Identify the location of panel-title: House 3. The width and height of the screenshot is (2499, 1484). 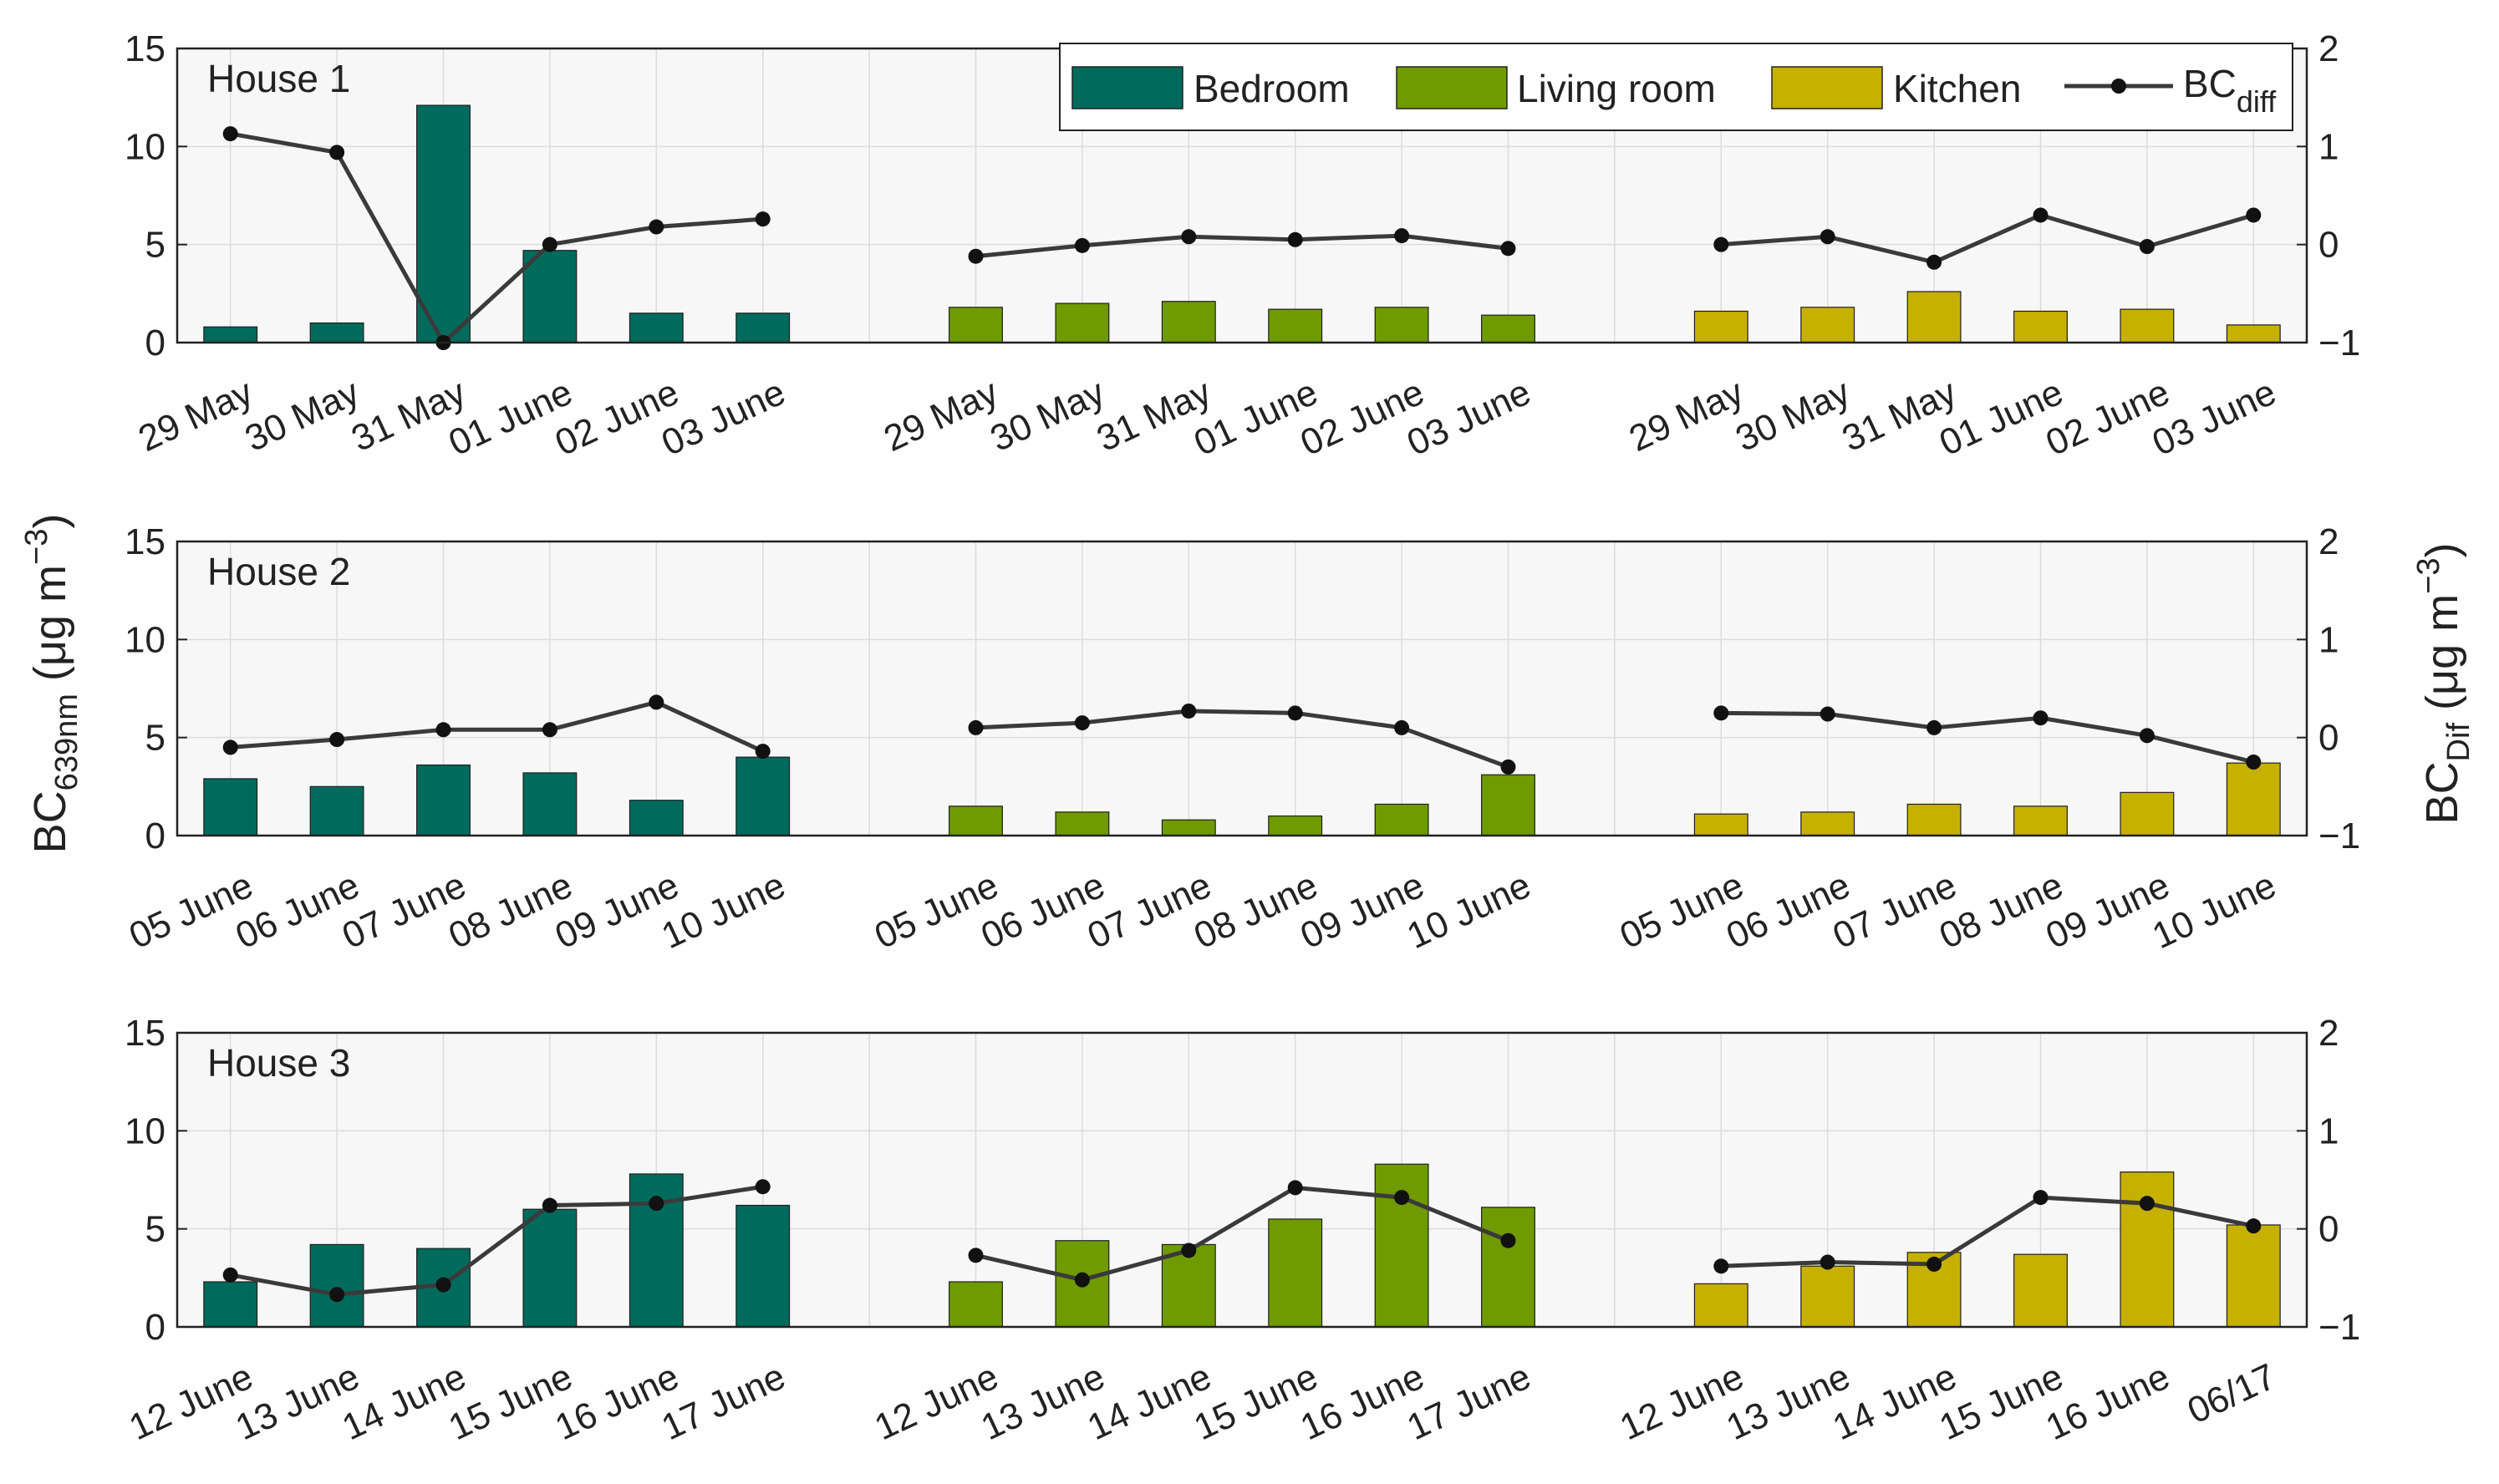
(278, 1063).